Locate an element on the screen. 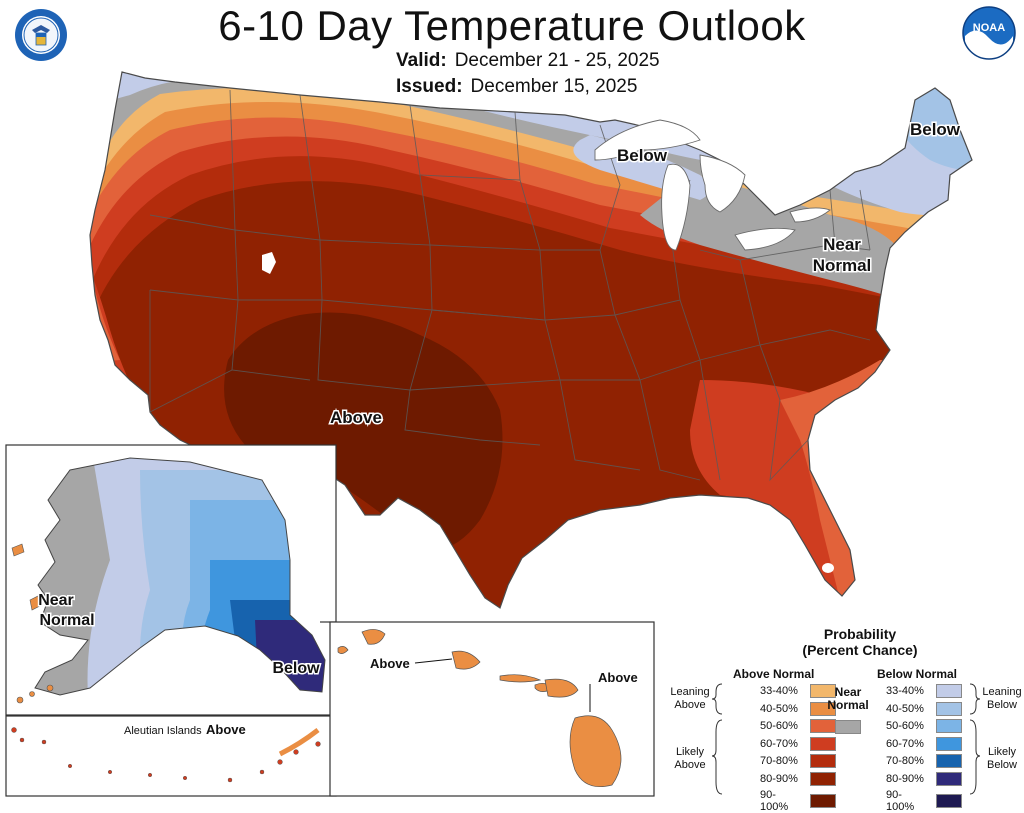  alaska-normal-label: Normal is located at coordinates (66, 620).